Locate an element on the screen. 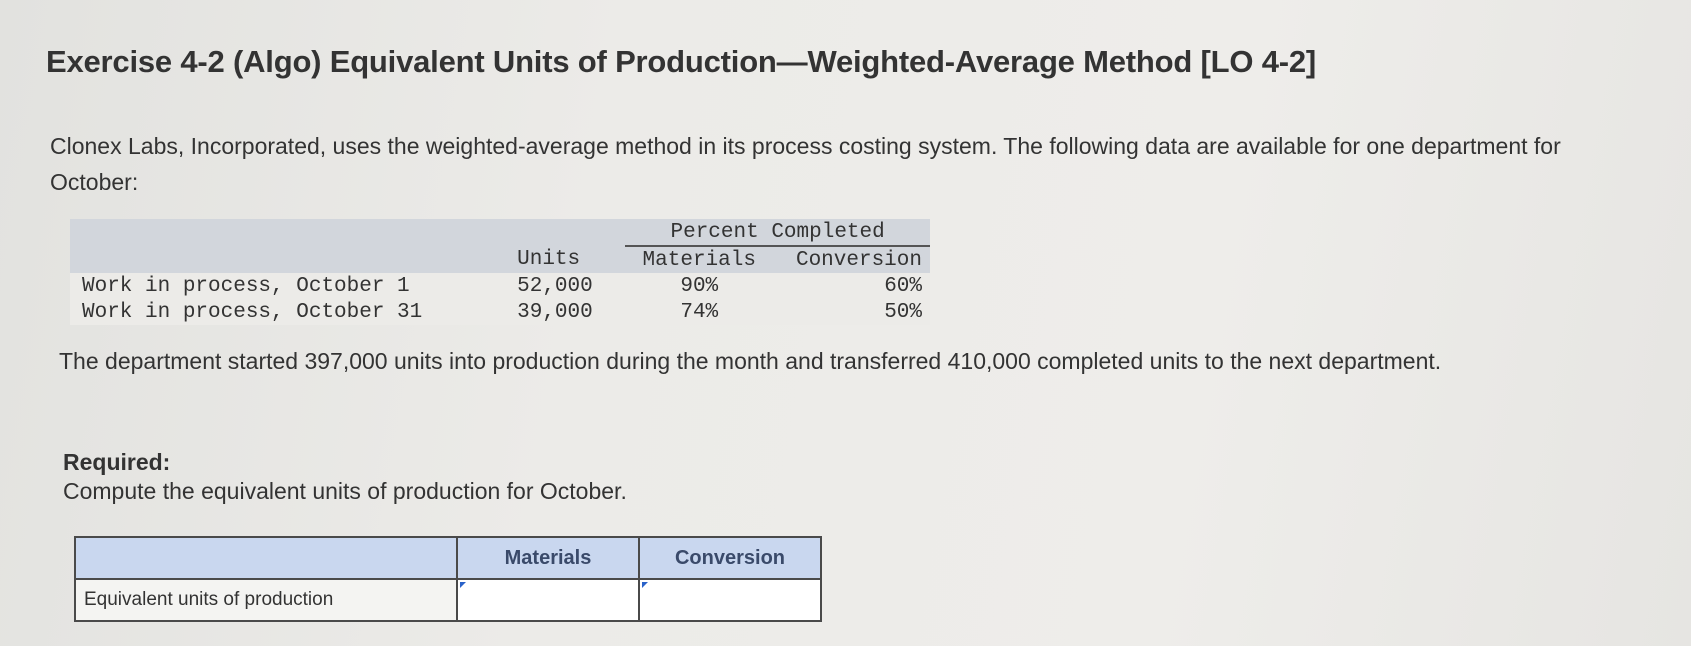 This screenshot has height=646, width=1691. conversion-header: Conversion is located at coordinates (851, 259).